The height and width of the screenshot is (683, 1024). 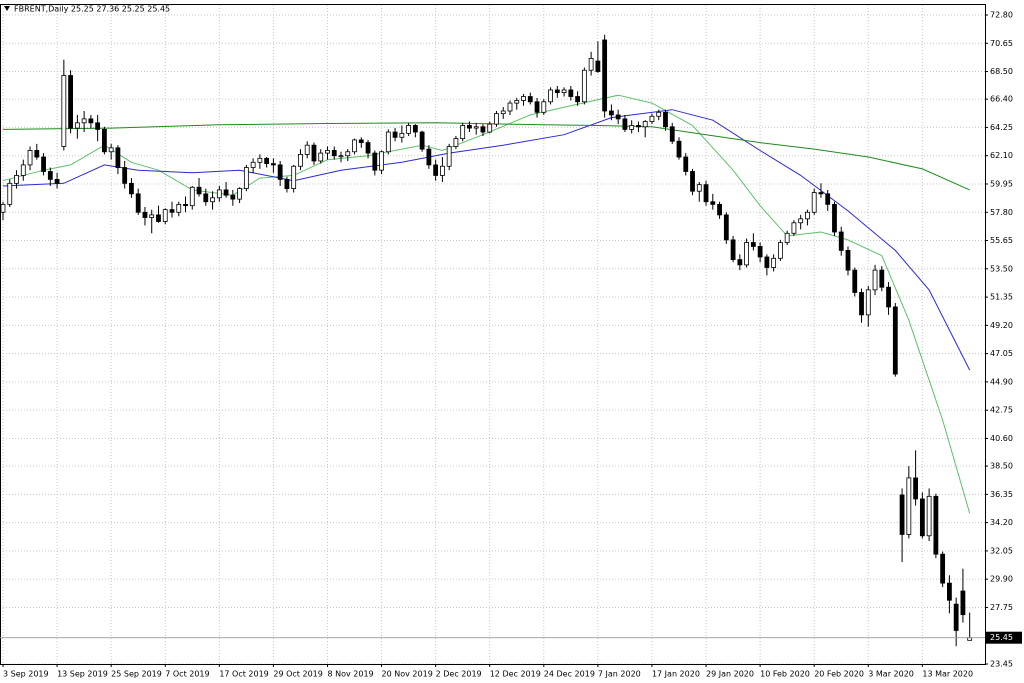 What do you see at coordinates (26, 674) in the screenshot?
I see `x-tick-label: 3 Sep 2019` at bounding box center [26, 674].